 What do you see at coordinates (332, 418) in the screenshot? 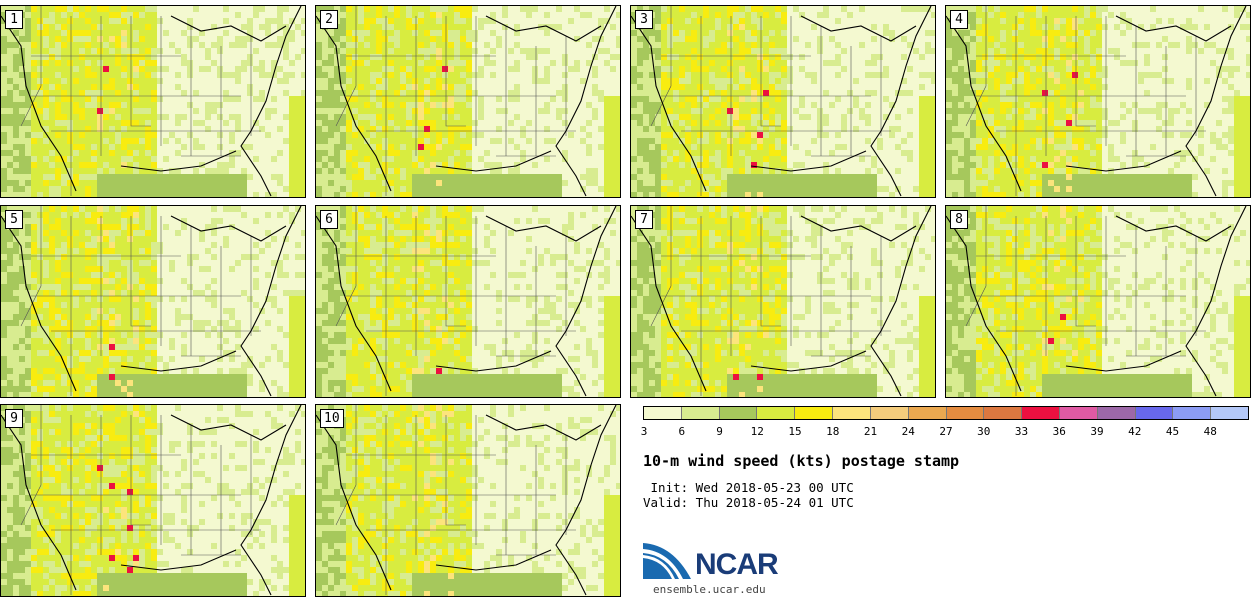
I see `member-label: 10` at bounding box center [332, 418].